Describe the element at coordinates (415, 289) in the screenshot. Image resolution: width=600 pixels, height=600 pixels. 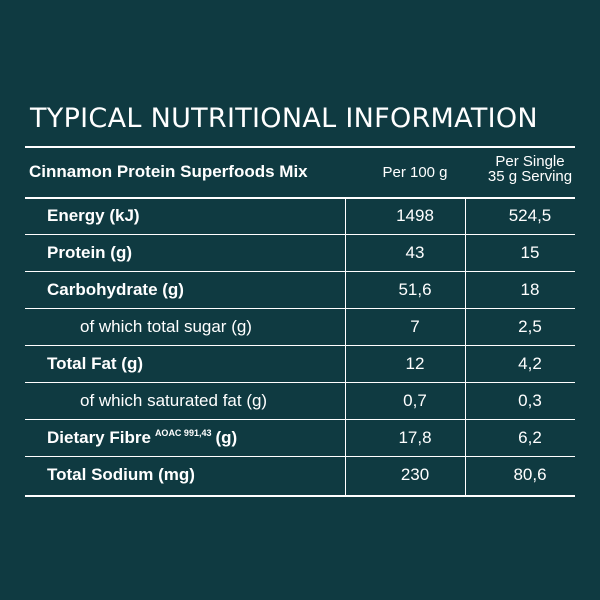
I see `row-value-per-100g: 51,6` at that location.